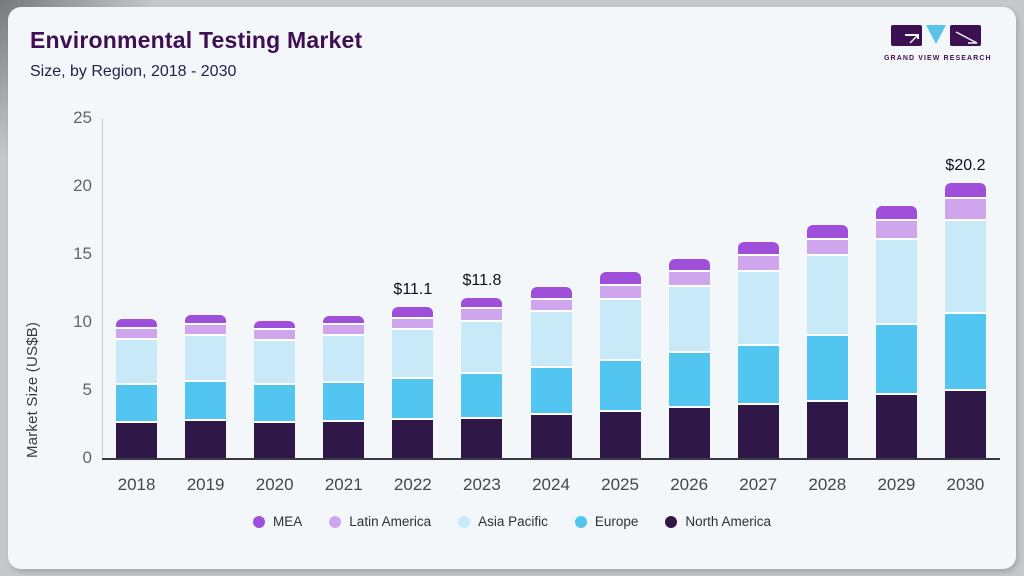 Image resolution: width=1024 pixels, height=576 pixels. Describe the element at coordinates (288, 521) in the screenshot. I see `legend-label: MEA` at that location.